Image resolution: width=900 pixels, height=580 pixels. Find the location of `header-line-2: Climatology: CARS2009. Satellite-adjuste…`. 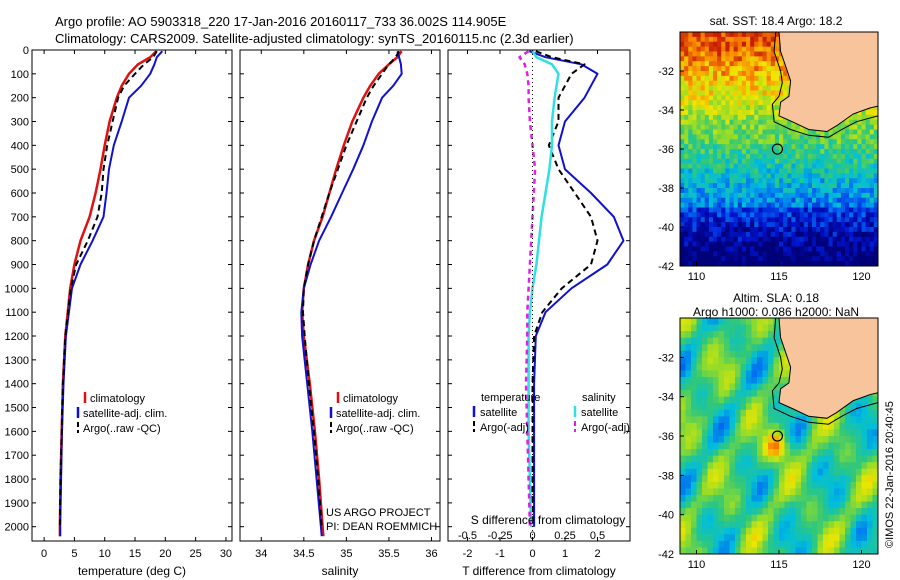

header-line-2: Climatology: CARS2009. Satellite-adjuste… is located at coordinates (314, 38).